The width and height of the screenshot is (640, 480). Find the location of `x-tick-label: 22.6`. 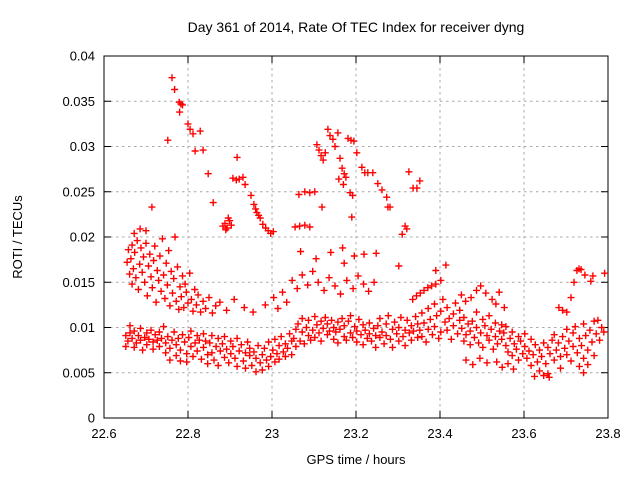

x-tick-label: 22.6 is located at coordinates (103, 433).